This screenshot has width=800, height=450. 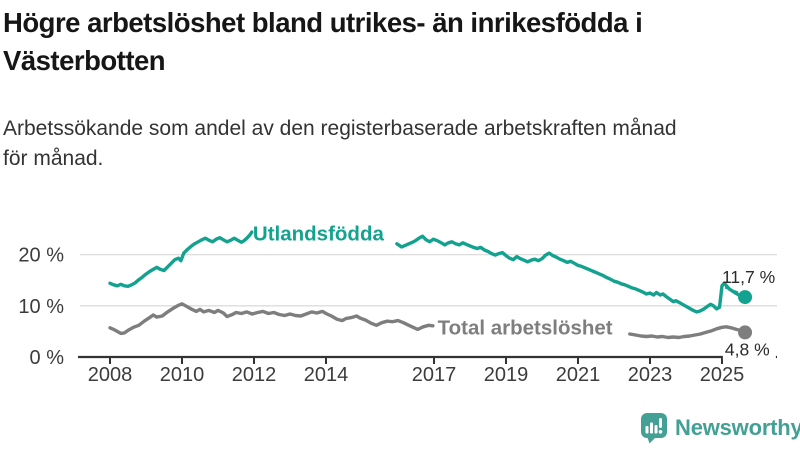 What do you see at coordinates (506, 375) in the screenshot?
I see `x-tick-label: 2019` at bounding box center [506, 375].